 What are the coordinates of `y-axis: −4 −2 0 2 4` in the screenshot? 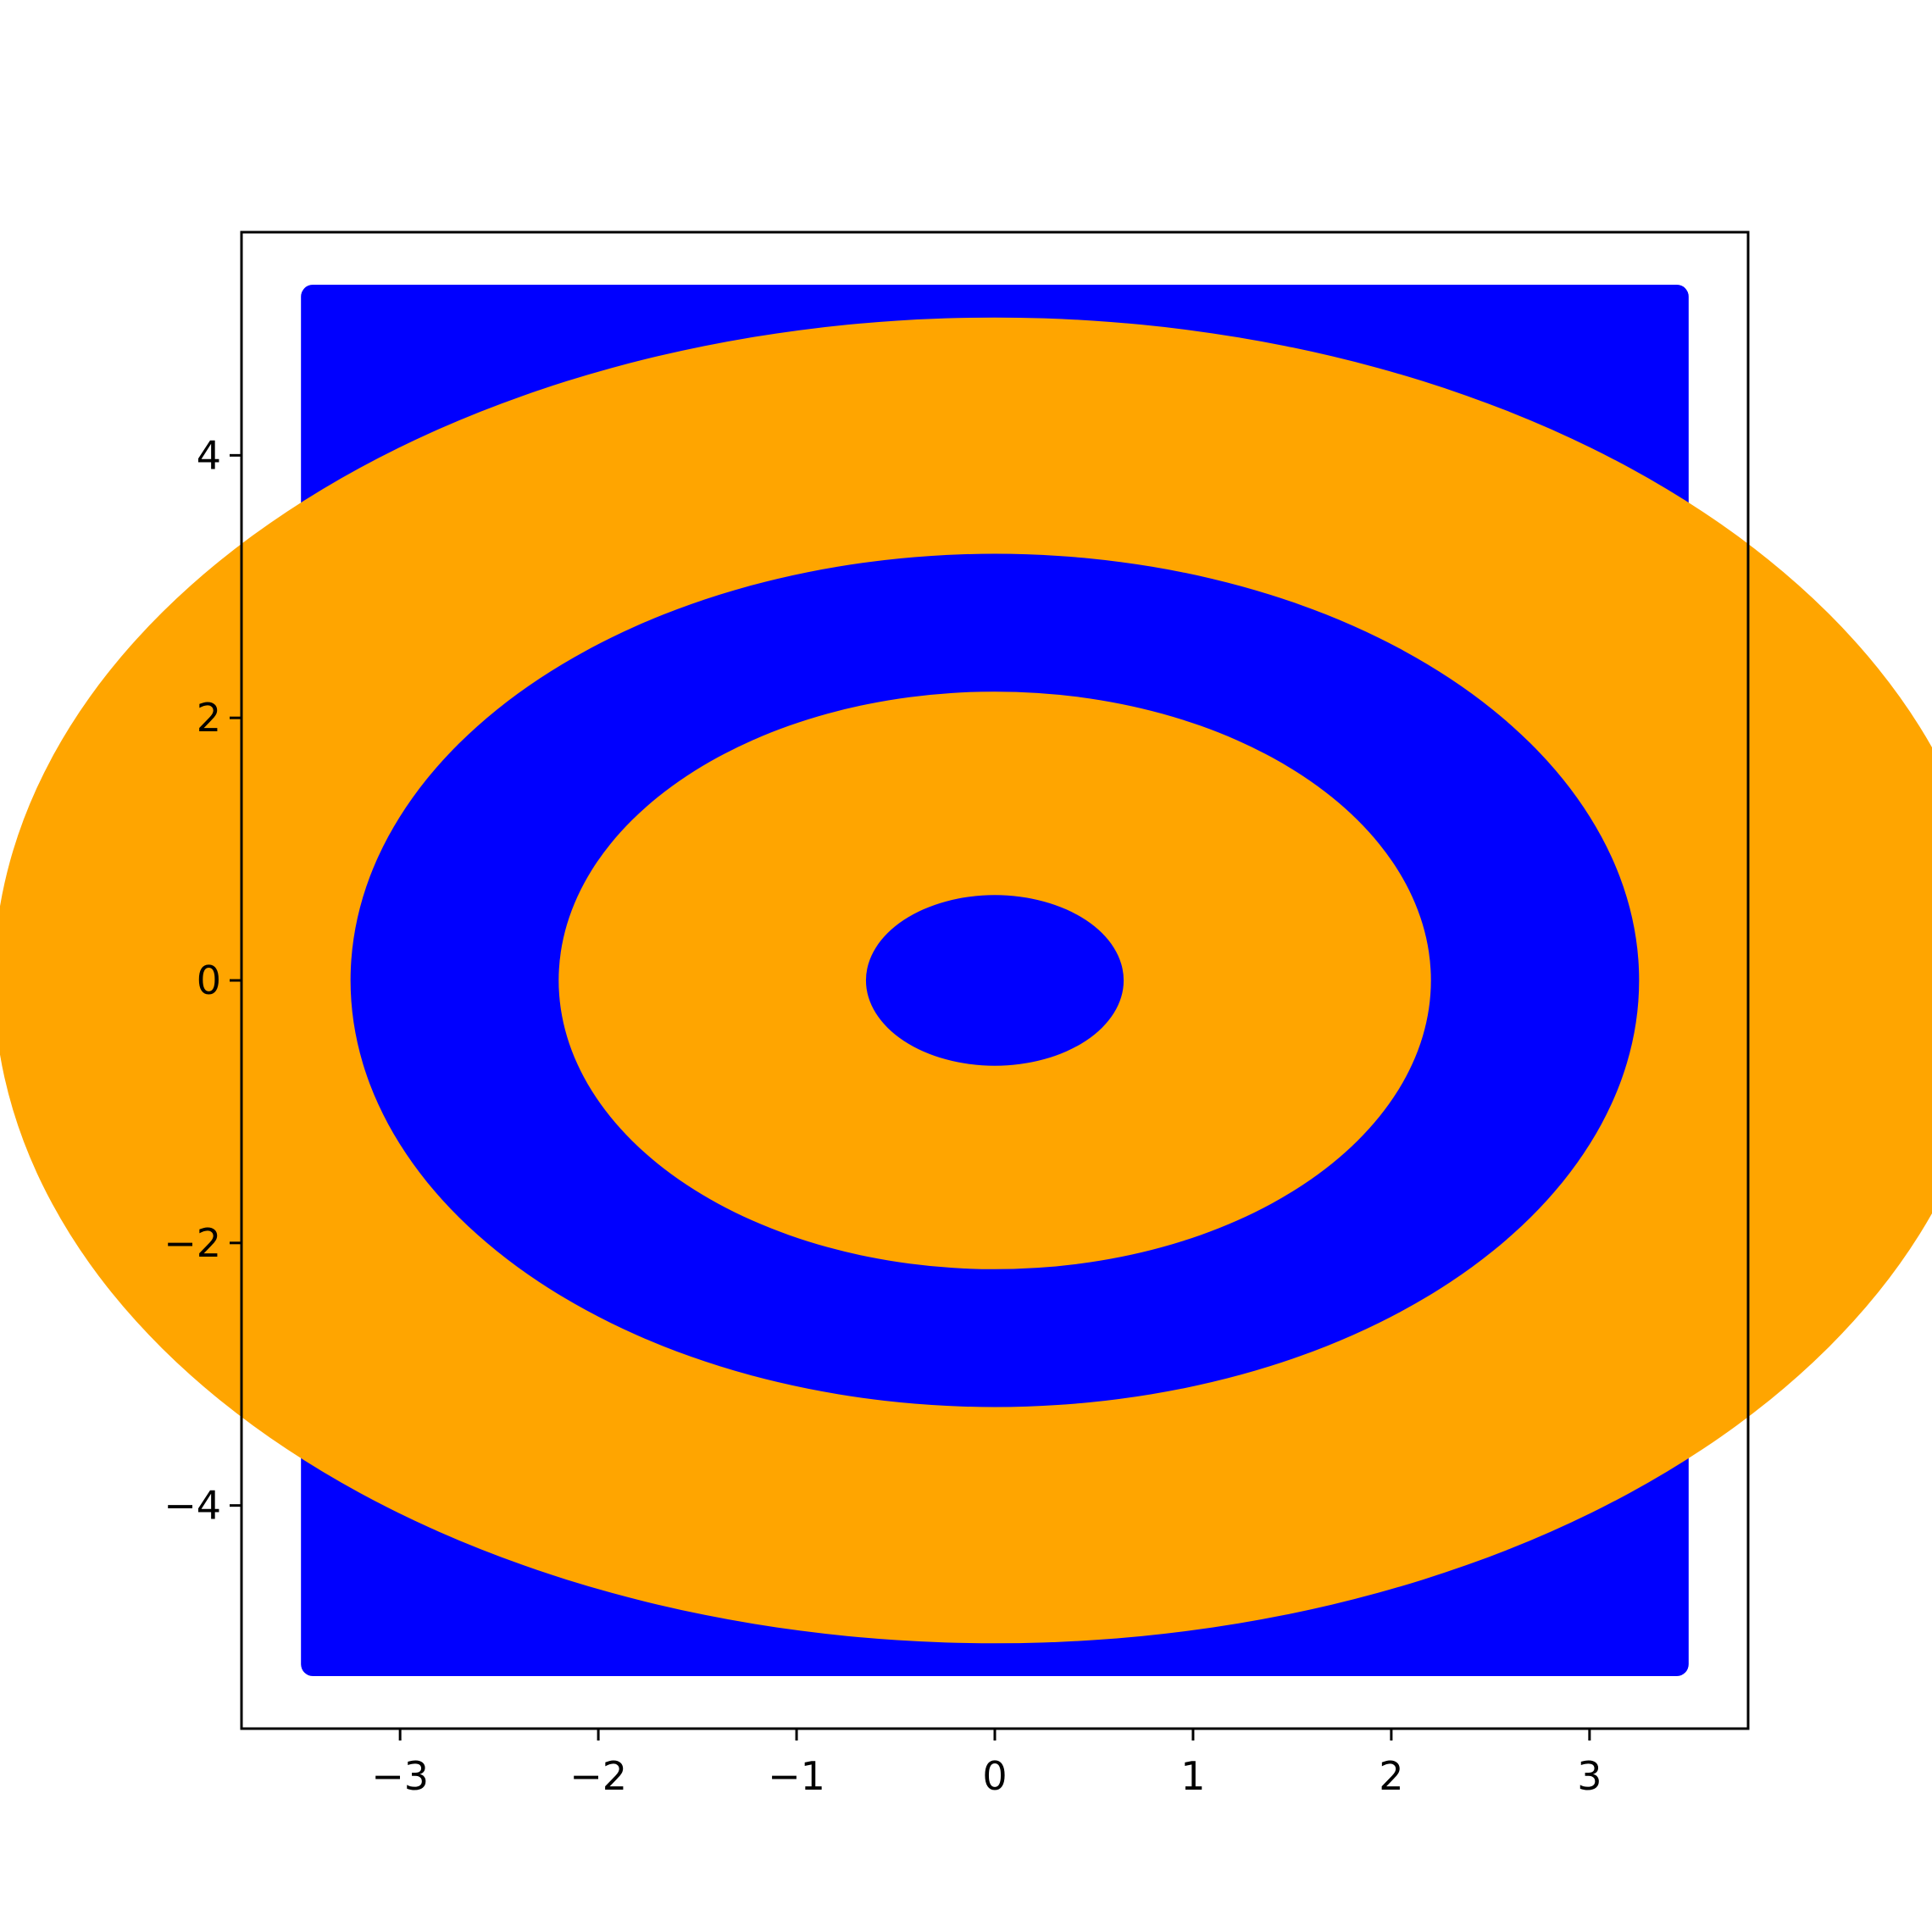 It's located at (203, 980).